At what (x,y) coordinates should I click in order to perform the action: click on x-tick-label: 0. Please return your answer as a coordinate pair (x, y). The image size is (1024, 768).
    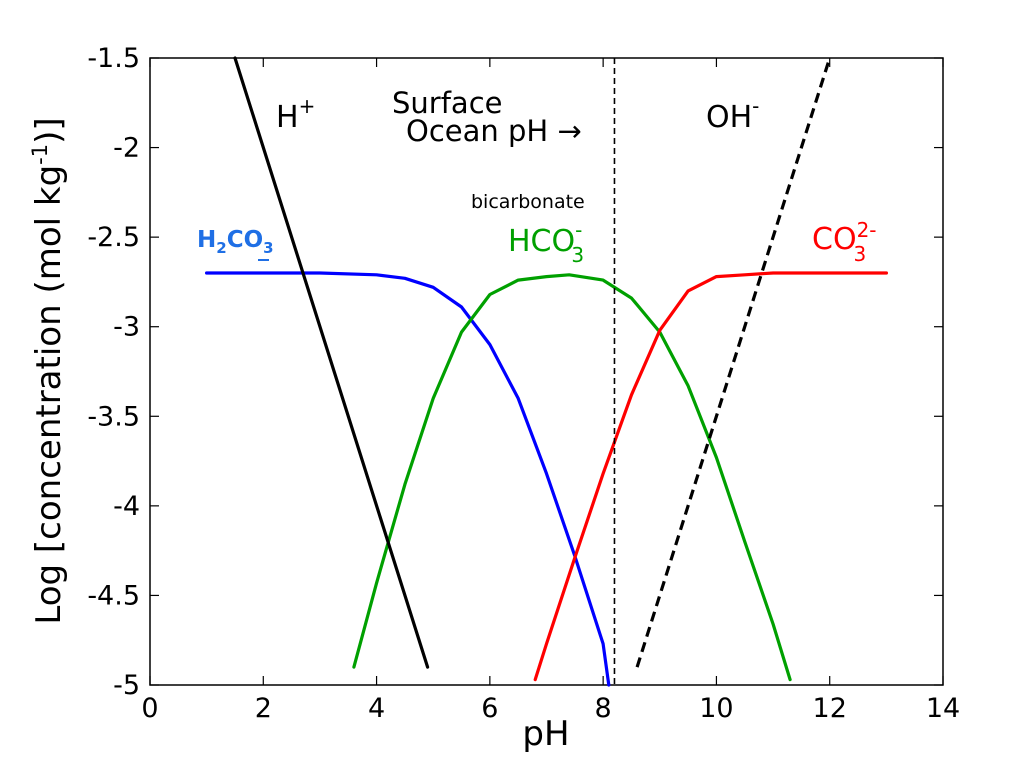
    Looking at the image, I should click on (149, 708).